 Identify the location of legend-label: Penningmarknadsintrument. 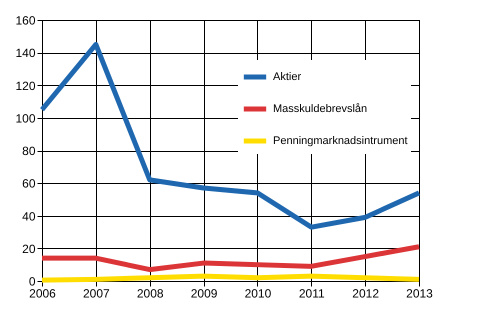
(340, 141).